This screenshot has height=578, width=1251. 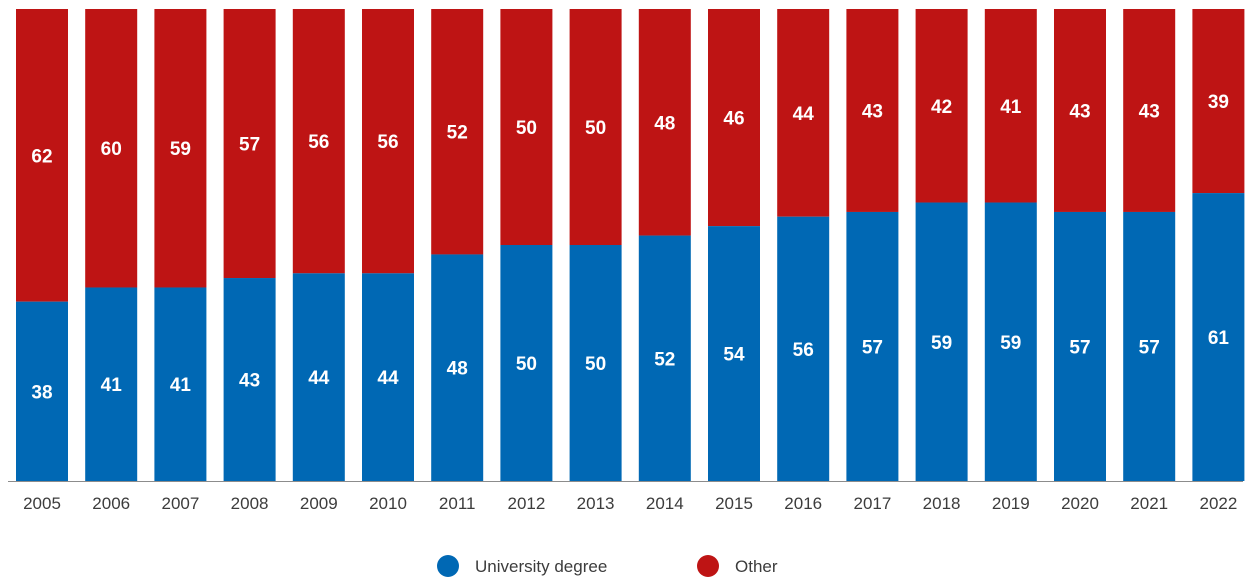 I want to click on data-label-university-degree-2007: 41, so click(x=181, y=385).